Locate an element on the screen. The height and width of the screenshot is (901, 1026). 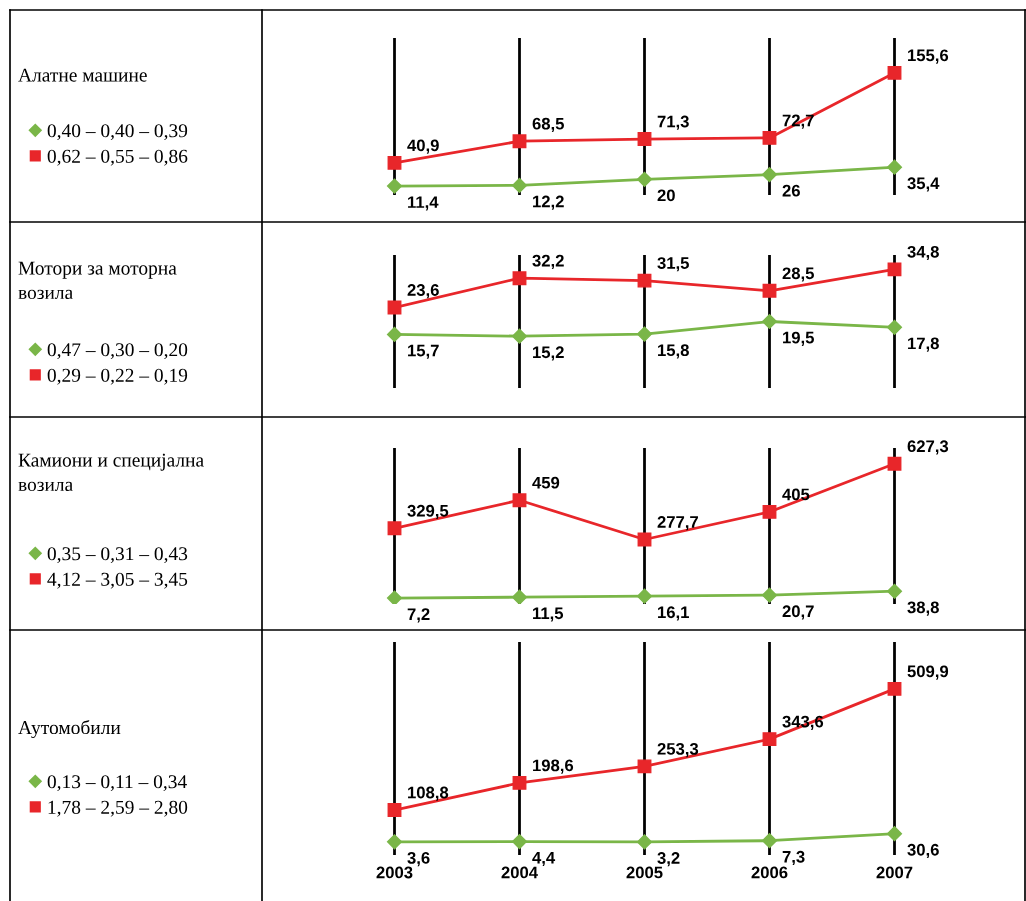
data-label: 15,7 is located at coordinates (423, 351).